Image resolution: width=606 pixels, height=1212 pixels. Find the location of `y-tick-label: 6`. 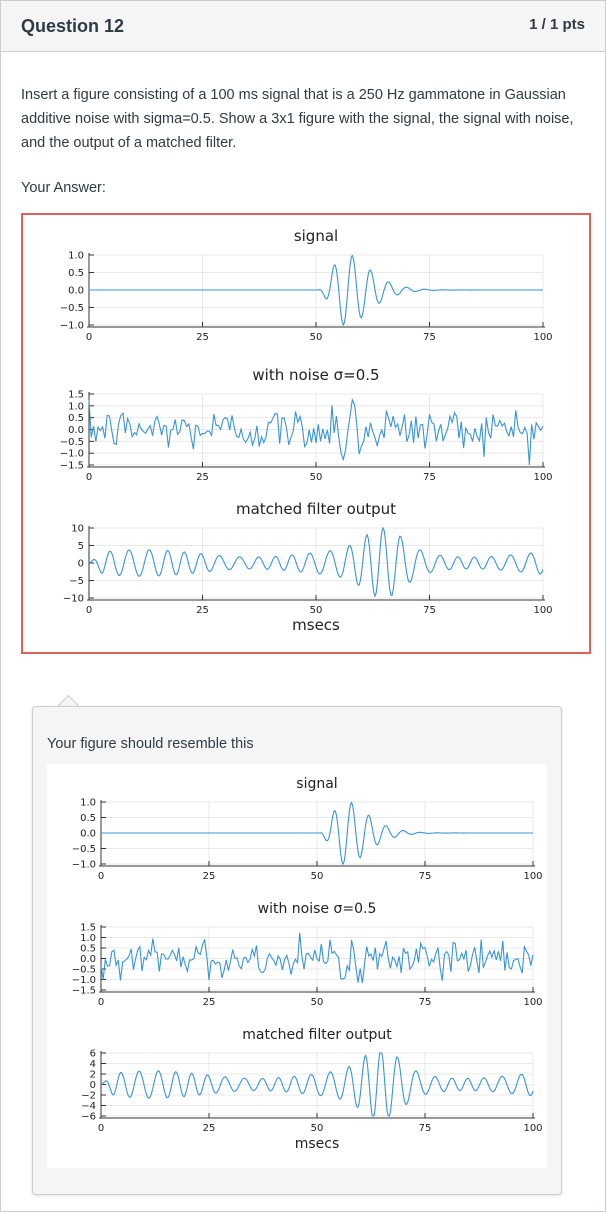

y-tick-label: 6 is located at coordinates (93, 1054).